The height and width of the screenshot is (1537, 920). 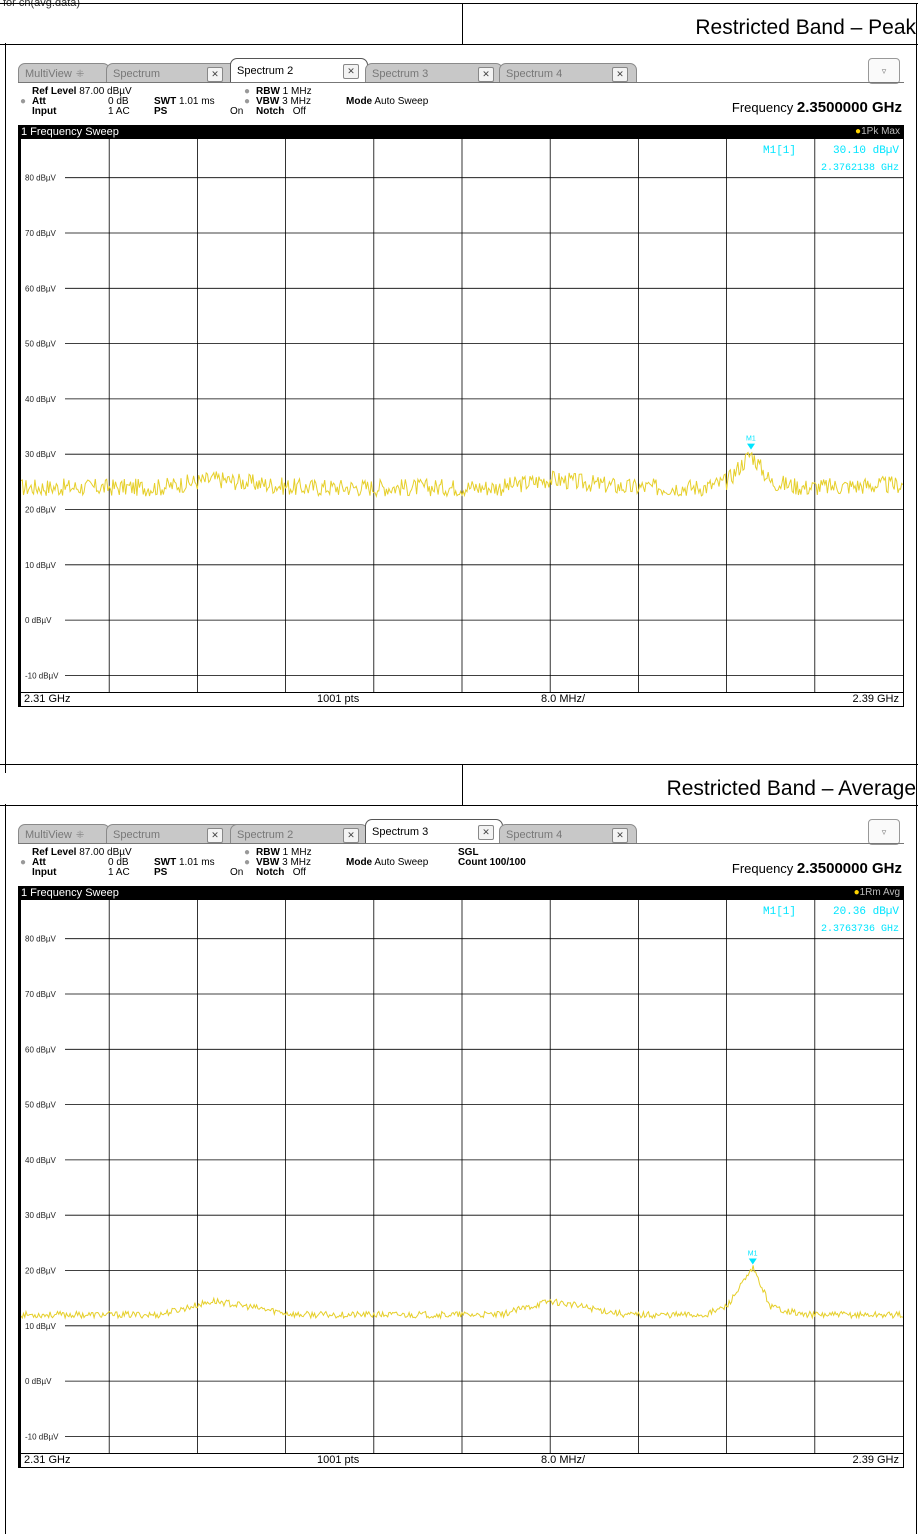 What do you see at coordinates (387, 862) in the screenshot?
I see `mode-setting: Mode Auto Sweep` at bounding box center [387, 862].